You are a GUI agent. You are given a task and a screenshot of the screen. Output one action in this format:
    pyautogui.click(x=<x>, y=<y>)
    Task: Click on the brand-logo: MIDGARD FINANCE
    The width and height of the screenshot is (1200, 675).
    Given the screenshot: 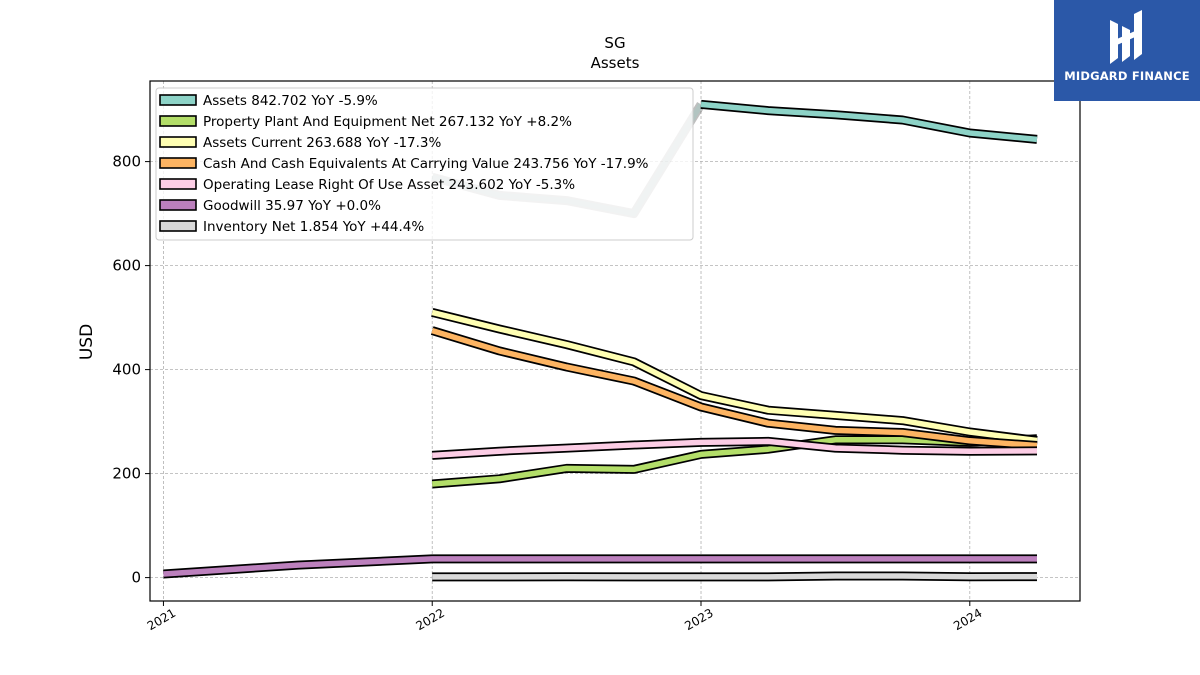 What is the action you would take?
    pyautogui.click(x=1127, y=50)
    